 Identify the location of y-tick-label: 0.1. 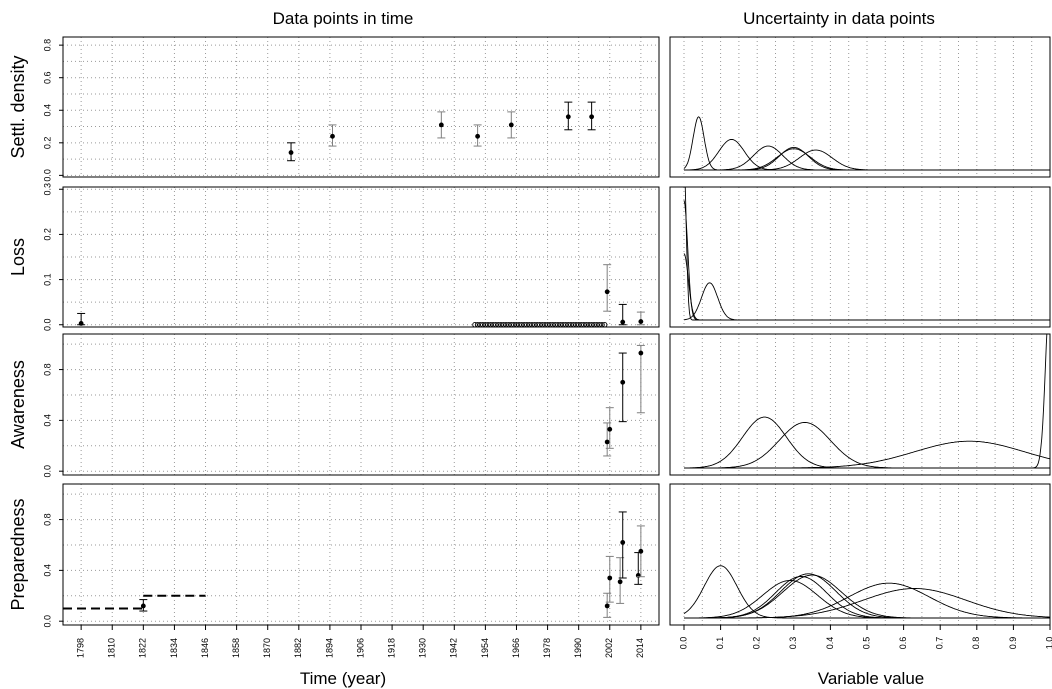
(47, 279).